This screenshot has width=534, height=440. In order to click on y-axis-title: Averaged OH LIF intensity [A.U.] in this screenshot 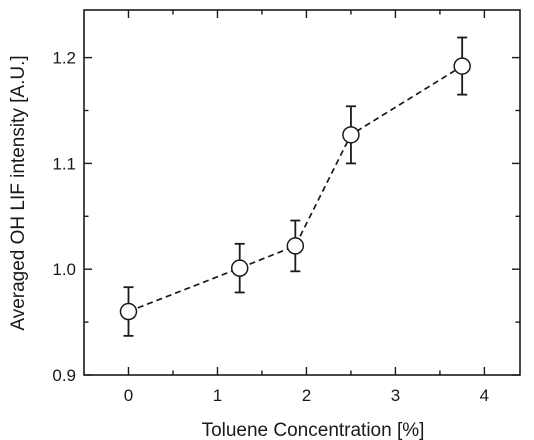, I will do `click(18, 192)`.